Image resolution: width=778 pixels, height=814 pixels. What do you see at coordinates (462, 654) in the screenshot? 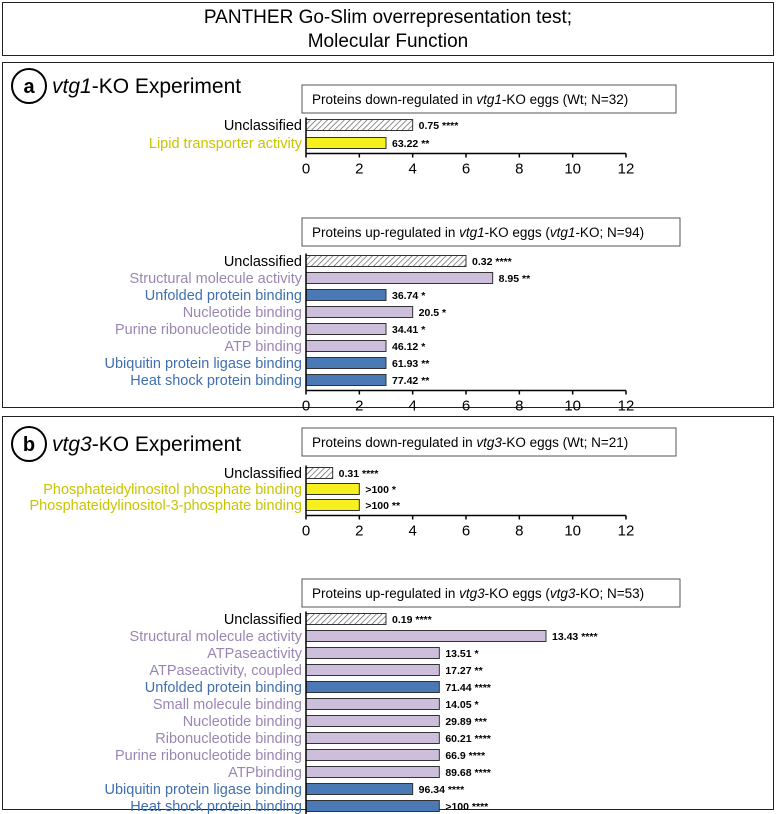
I see `chart-4-data-label: 13.51 *` at bounding box center [462, 654].